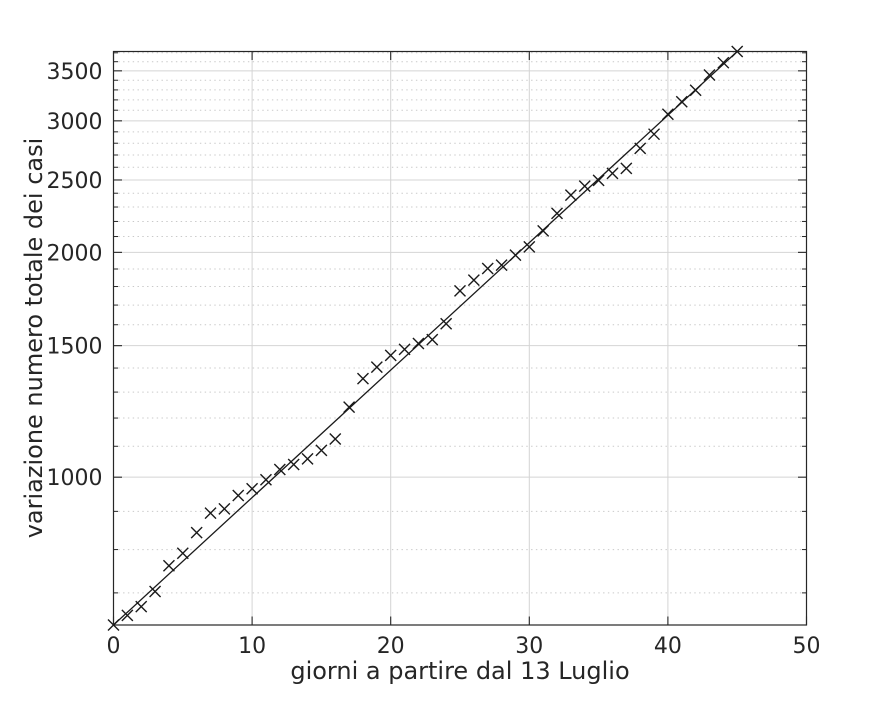 This screenshot has height=707, width=891. I want to click on y-tick-label: 3500, so click(75, 72).